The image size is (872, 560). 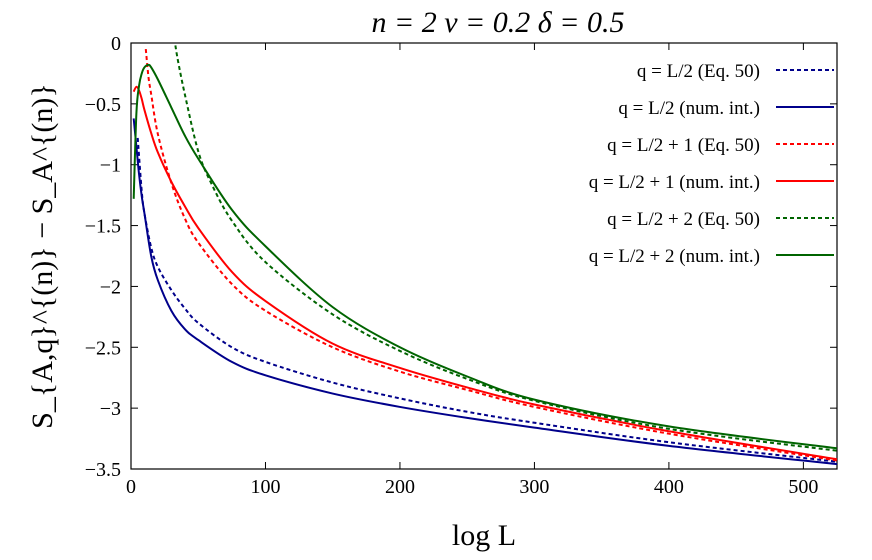 I want to click on legend-label: q = L/2 (Eq. 50), so click(x=698, y=71).